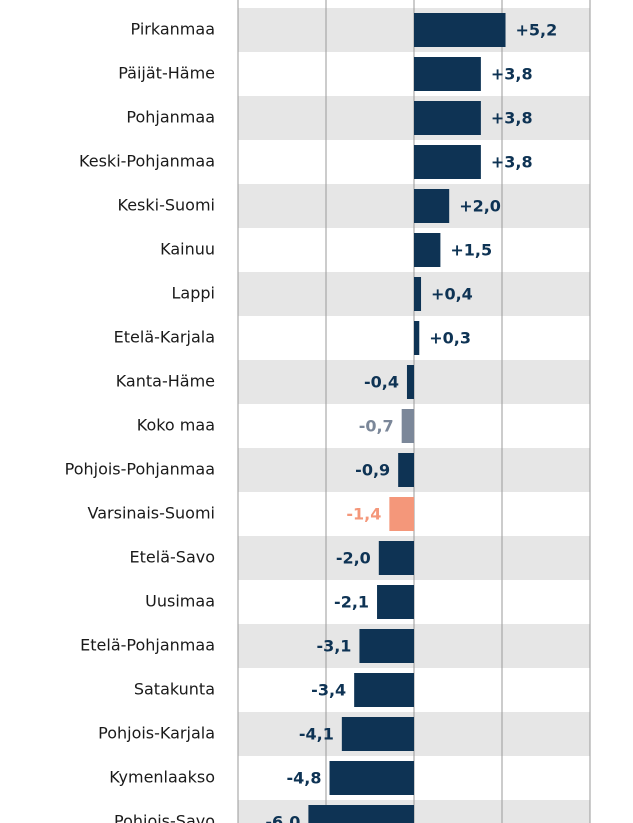 The height and width of the screenshot is (823, 633). Describe the element at coordinates (480, 206) in the screenshot. I see `value-label: +2,0` at that location.